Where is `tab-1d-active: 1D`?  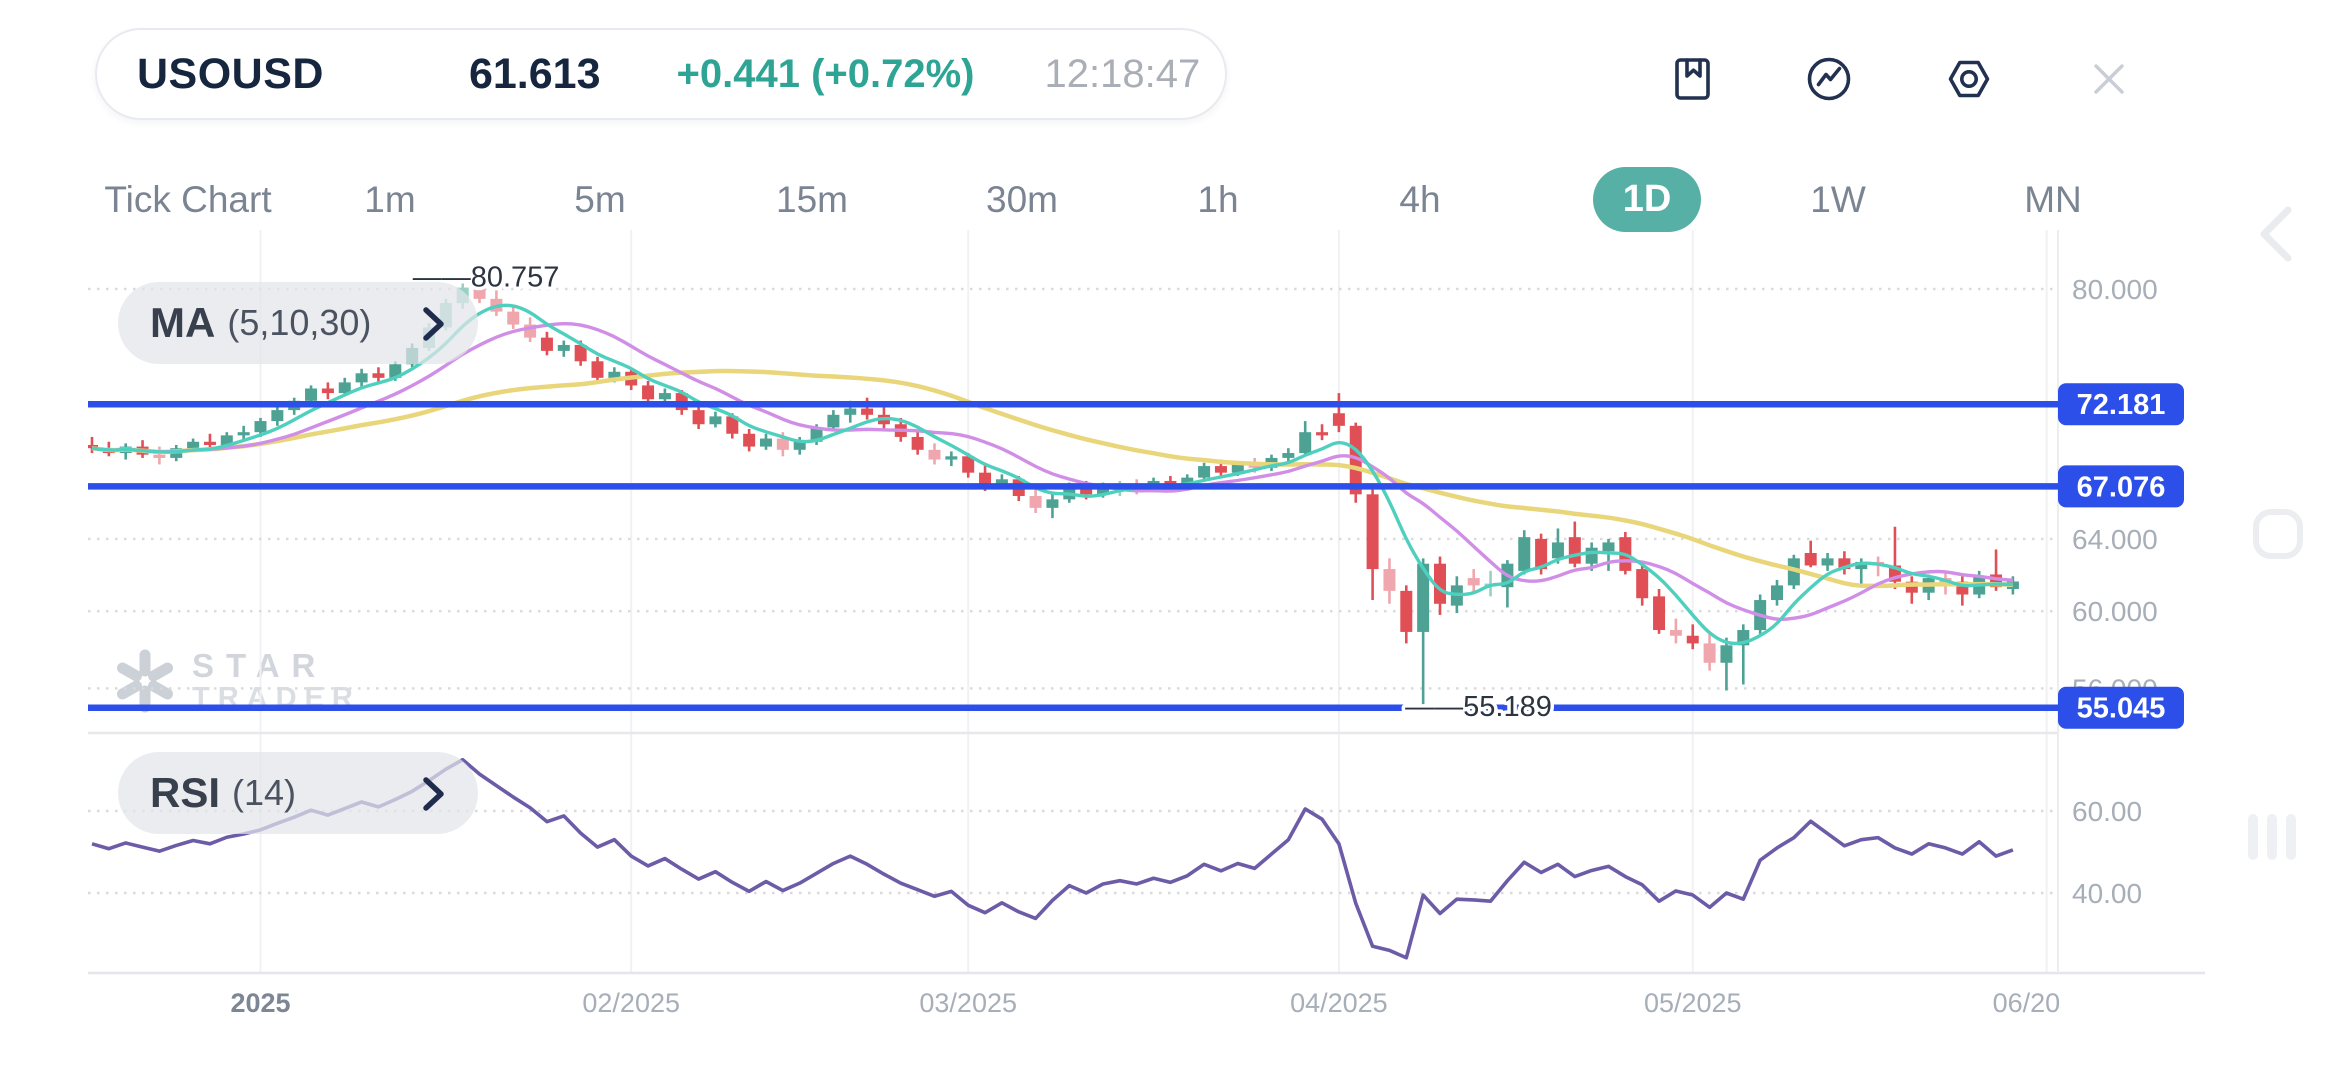 tab-1d-active: 1D is located at coordinates (1647, 199).